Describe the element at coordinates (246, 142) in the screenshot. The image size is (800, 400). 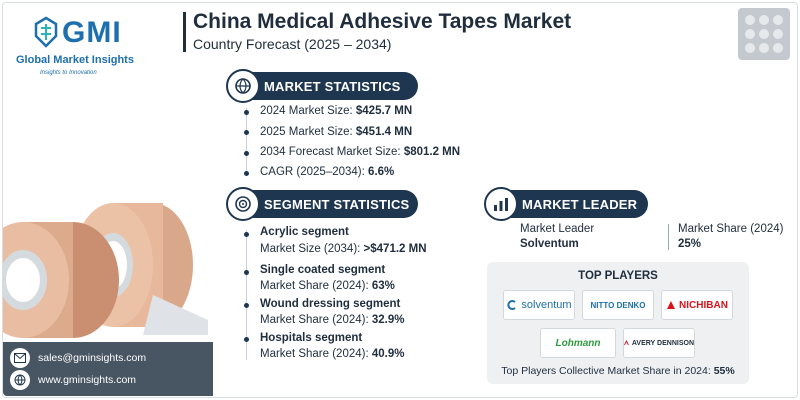
I see `stats-connector` at that location.